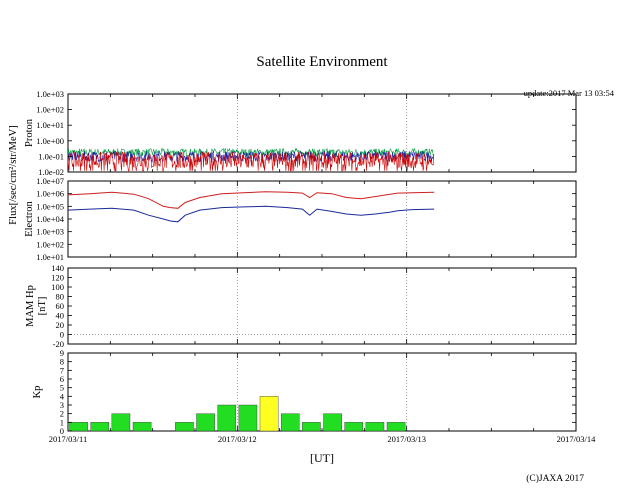 This screenshot has height=496, width=640. What do you see at coordinates (322, 62) in the screenshot?
I see `figure-title: Satellite Environment` at bounding box center [322, 62].